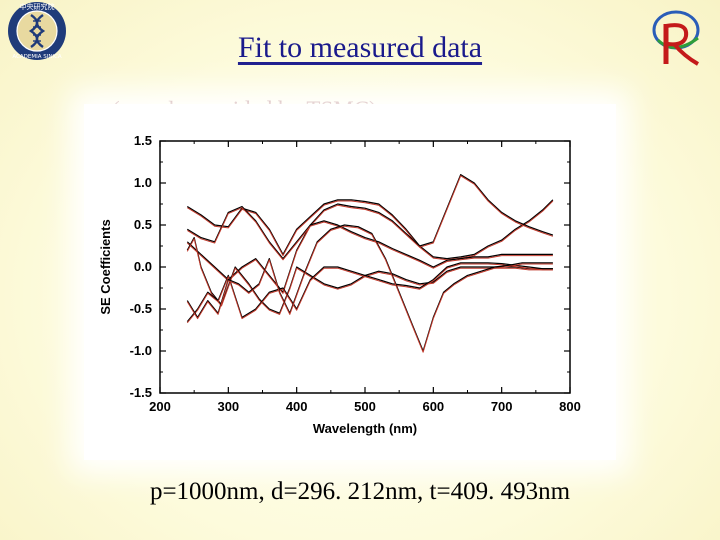  I want to click on y-tick-label: -0.5, so click(141, 308).